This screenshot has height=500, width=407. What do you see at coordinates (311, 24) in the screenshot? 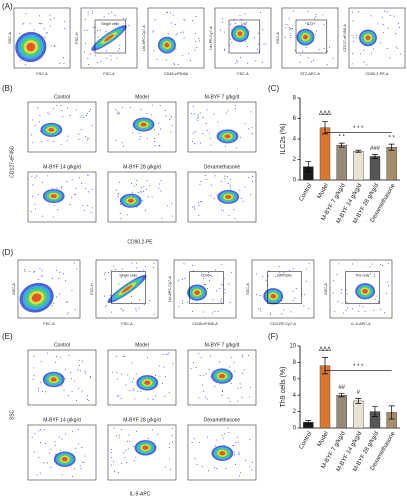
I see `gate-label: ST2+` at bounding box center [311, 24].